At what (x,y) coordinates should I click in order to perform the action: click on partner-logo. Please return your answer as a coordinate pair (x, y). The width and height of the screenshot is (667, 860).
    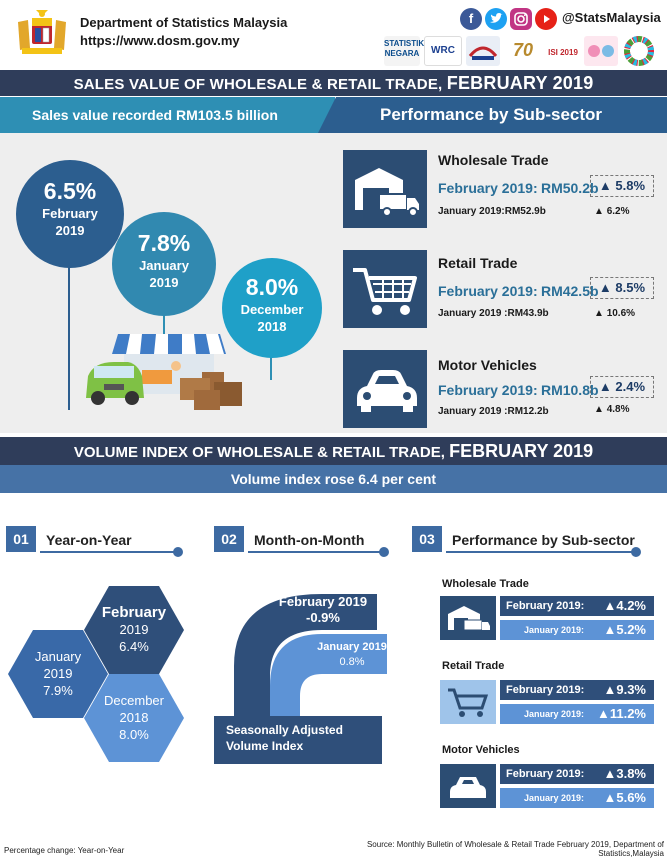
    Looking at the image, I should click on (483, 51).